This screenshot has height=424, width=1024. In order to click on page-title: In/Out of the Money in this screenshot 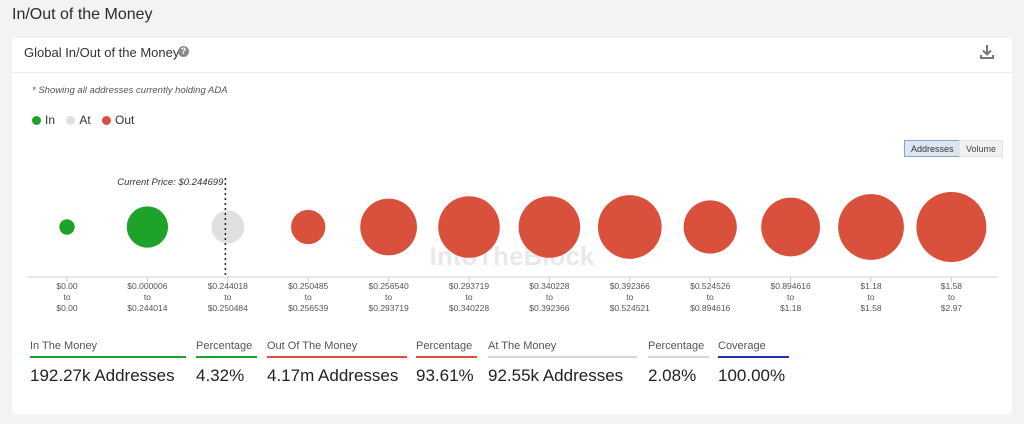, I will do `click(82, 14)`.